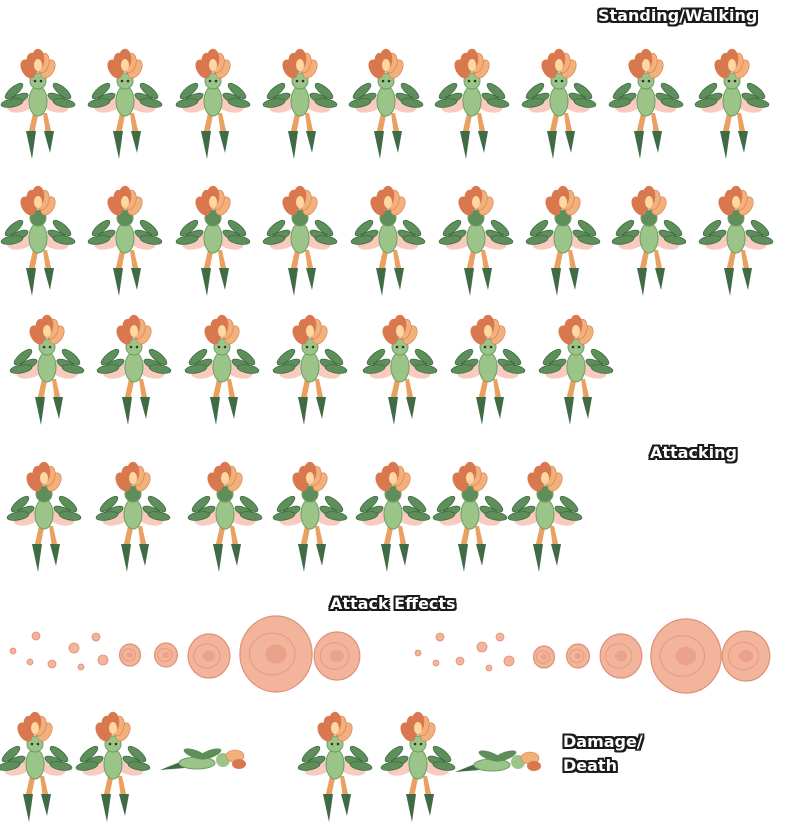 This screenshot has height=824, width=788. Describe the element at coordinates (590, 765) in the screenshot. I see `damage-label-line2: Death` at that location.